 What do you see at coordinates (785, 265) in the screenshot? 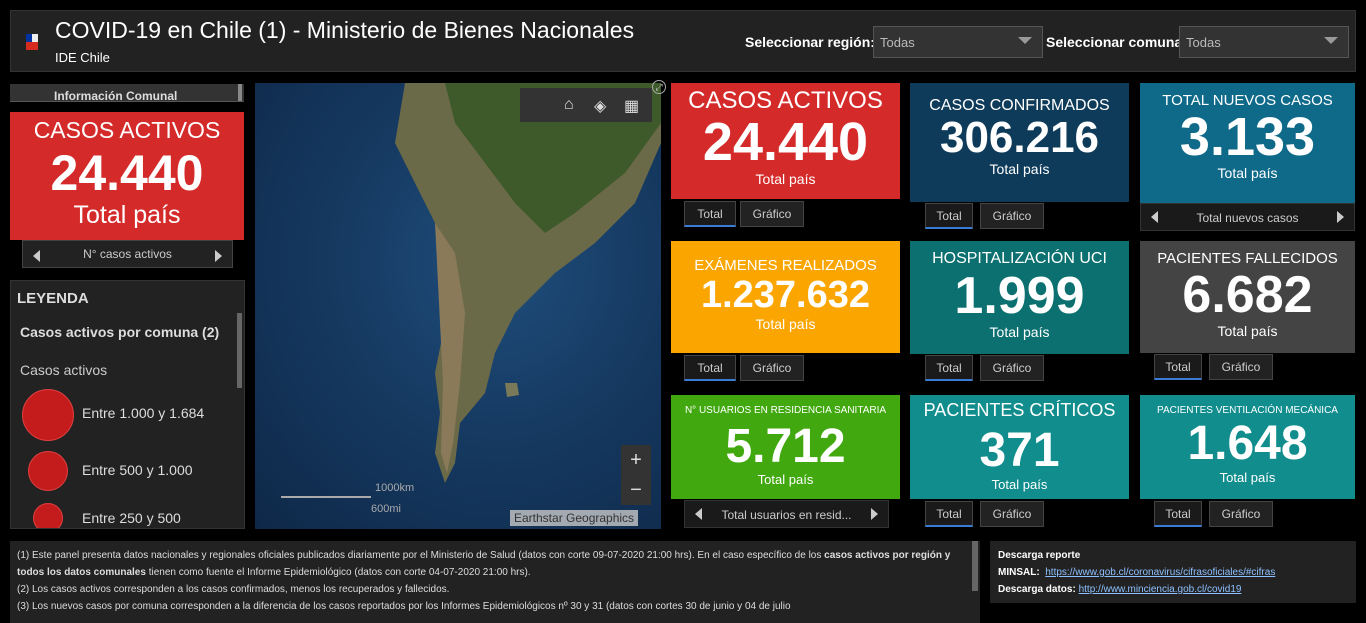
I see `card-title: EXÁMENES REALIZADOS` at bounding box center [785, 265].